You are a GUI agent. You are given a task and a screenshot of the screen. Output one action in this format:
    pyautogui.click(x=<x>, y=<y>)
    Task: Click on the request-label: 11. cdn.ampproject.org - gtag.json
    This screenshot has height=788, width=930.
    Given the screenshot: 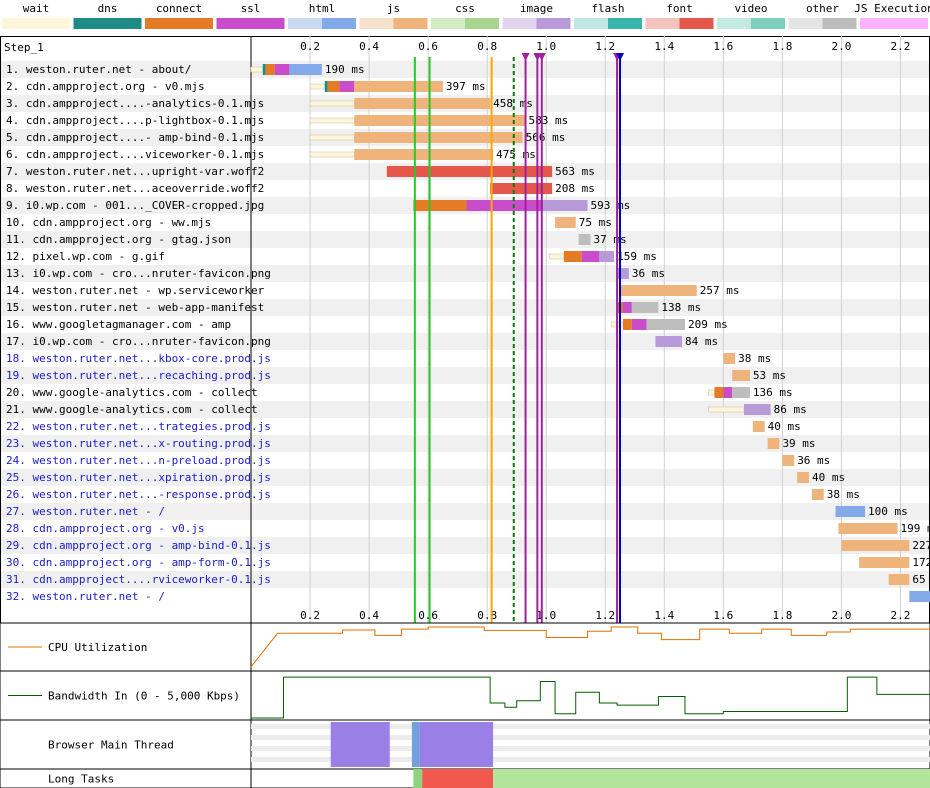 What is the action you would take?
    pyautogui.click(x=118, y=239)
    